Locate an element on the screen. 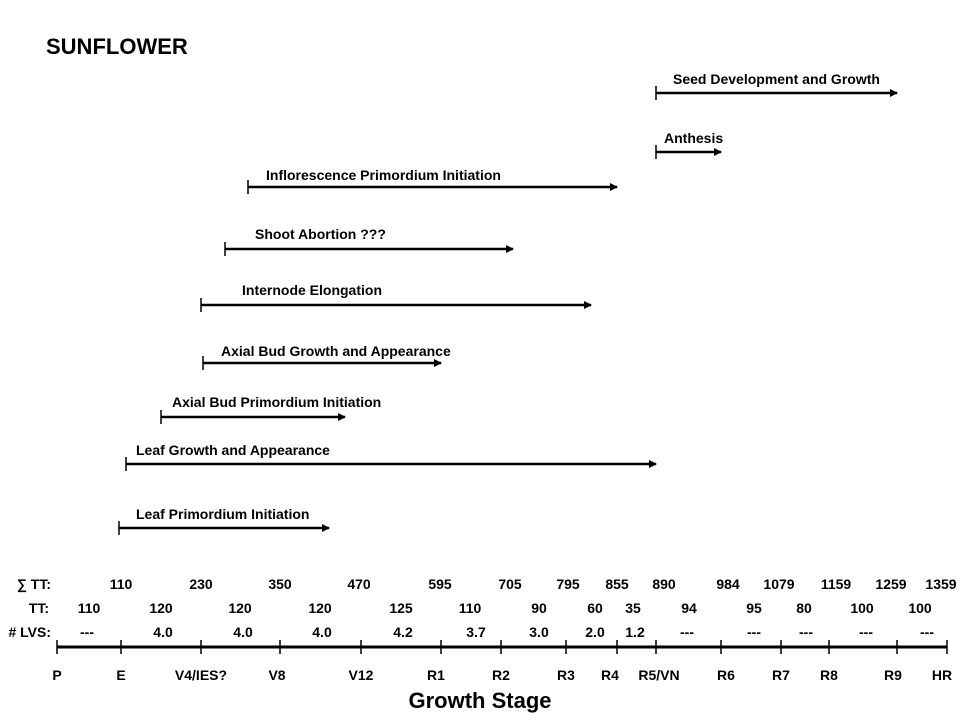 The image size is (960, 720). table-cell: 95 is located at coordinates (754, 608).